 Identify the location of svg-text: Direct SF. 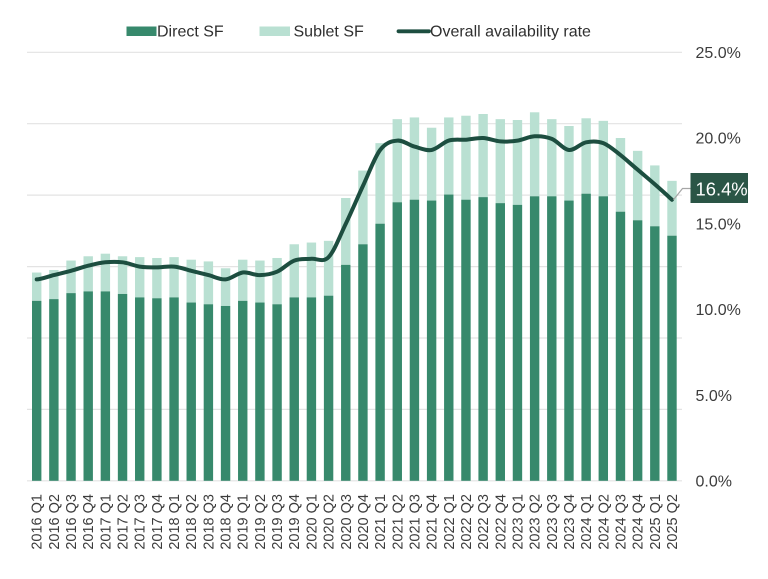
(190, 32).